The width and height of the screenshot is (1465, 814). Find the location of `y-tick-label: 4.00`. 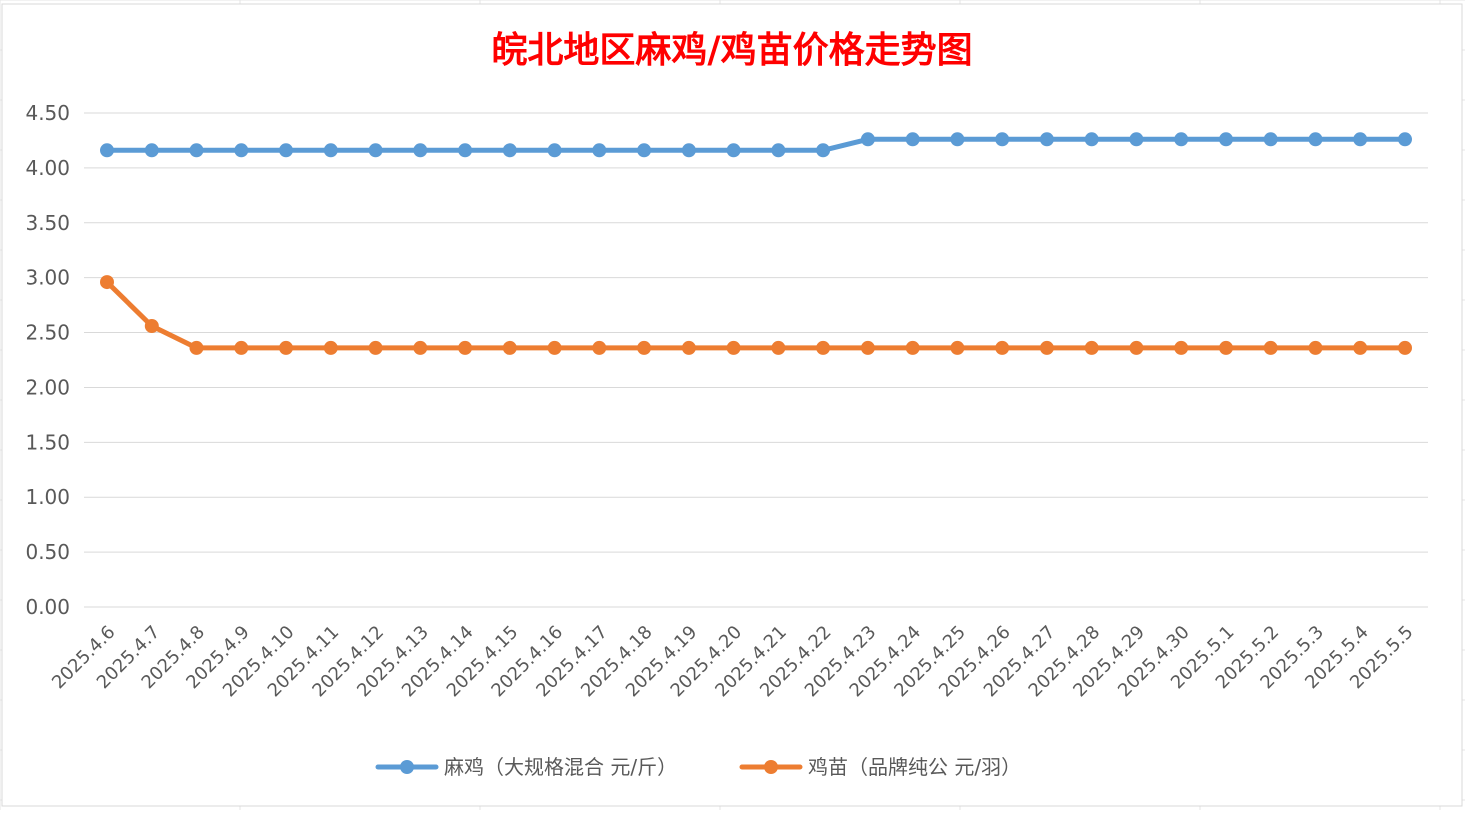

y-tick-label: 4.00 is located at coordinates (47, 168).